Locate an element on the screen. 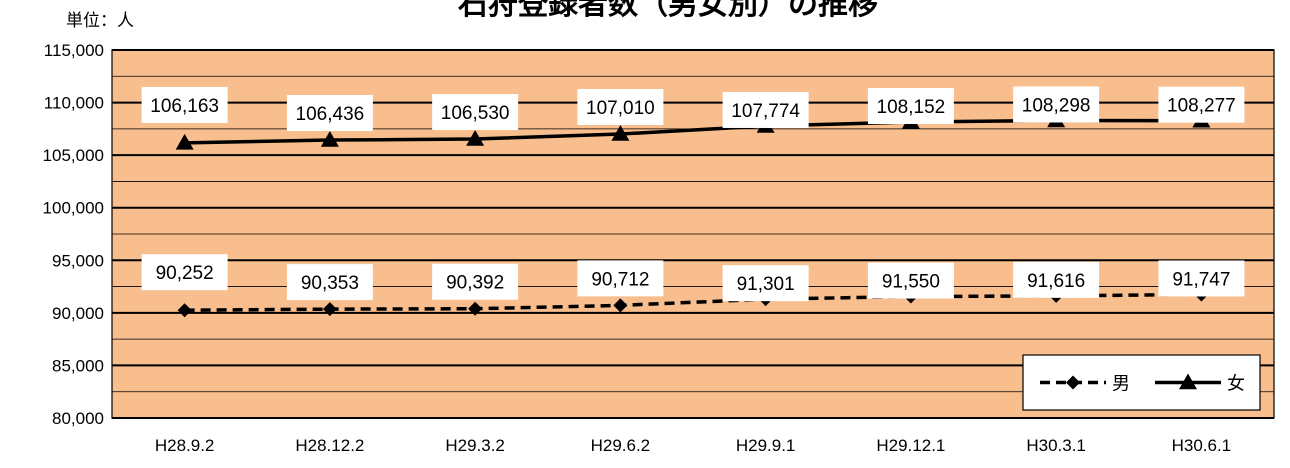 Image resolution: width=1290 pixels, height=468 pixels. data-label-text: 106,436 is located at coordinates (330, 114).